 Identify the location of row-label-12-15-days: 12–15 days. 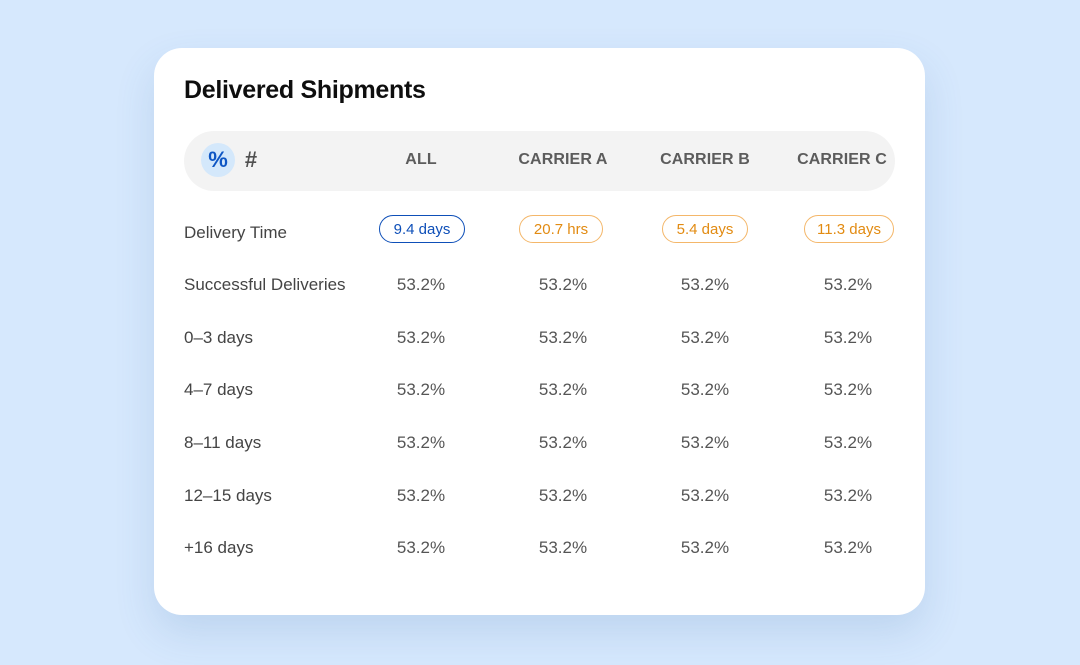
(228, 495).